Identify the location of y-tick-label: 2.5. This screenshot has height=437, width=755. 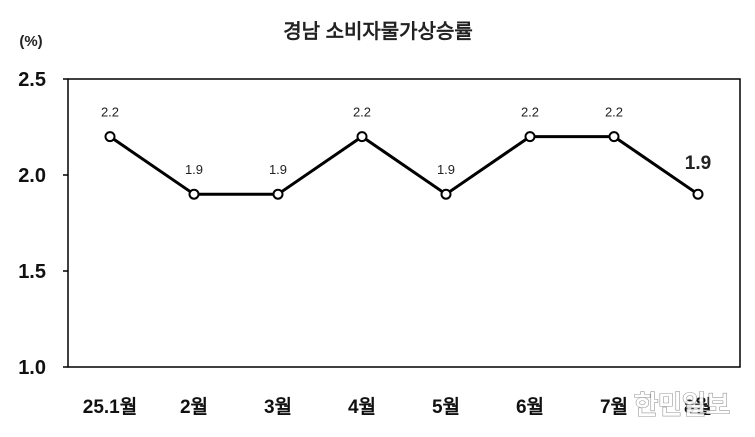
(32, 80).